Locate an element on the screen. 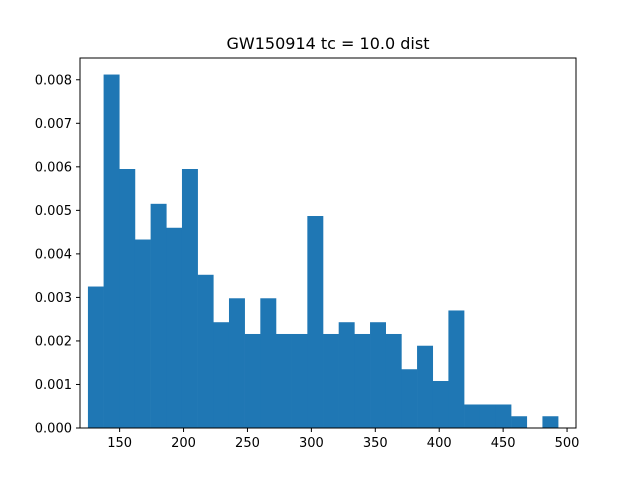 The width and height of the screenshot is (640, 480). y-tick-label: 0.004 is located at coordinates (53, 254).